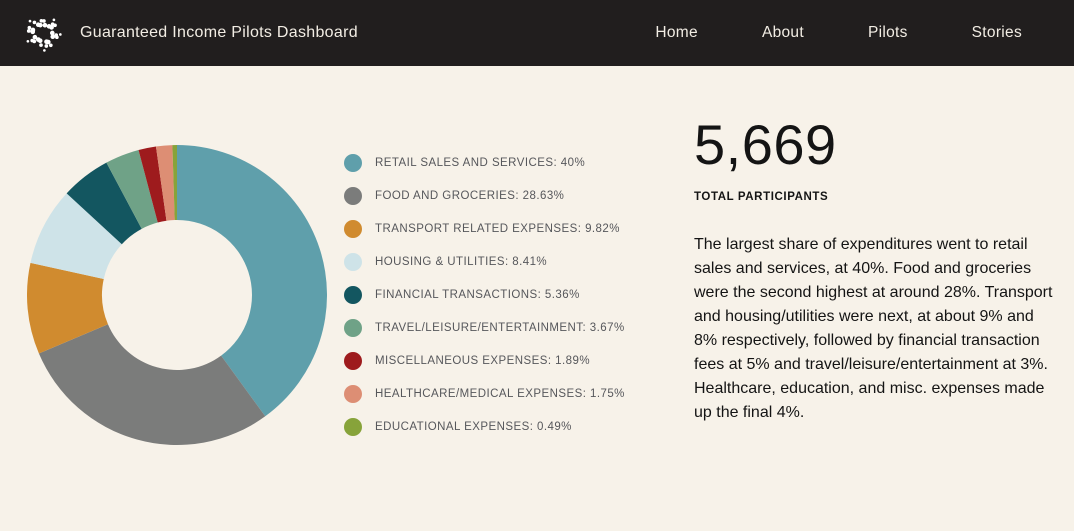 The width and height of the screenshot is (1074, 531). I want to click on nav-link-stories: Stories, so click(996, 32).